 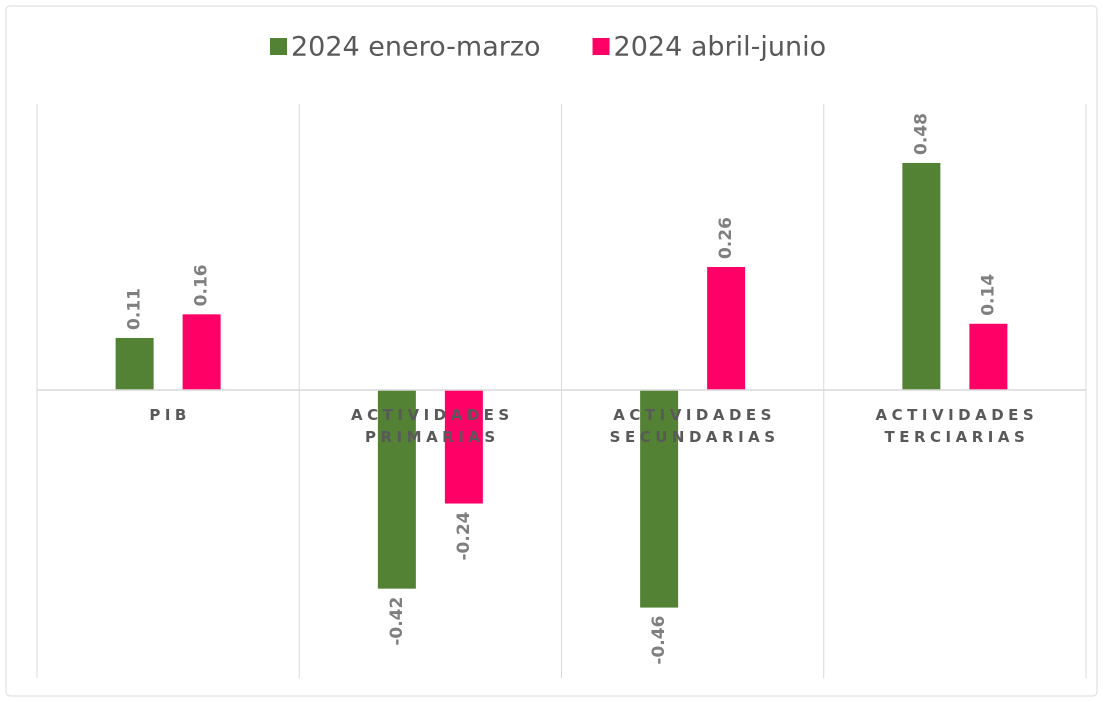 I want to click on x-tick-label: ACTIVIDADES PRIMARIAS, so click(x=432, y=426).